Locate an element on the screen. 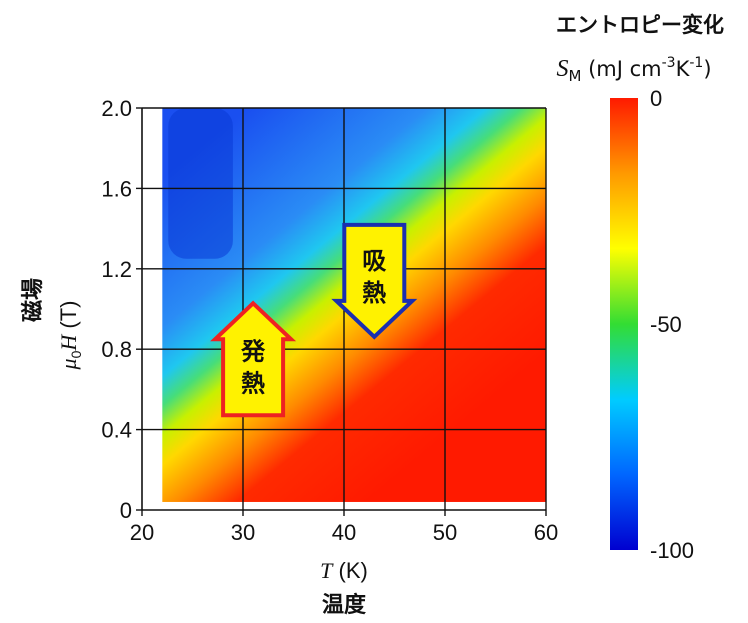 This screenshot has height=623, width=748. y-axis-symbol: μ is located at coordinates (68, 364).